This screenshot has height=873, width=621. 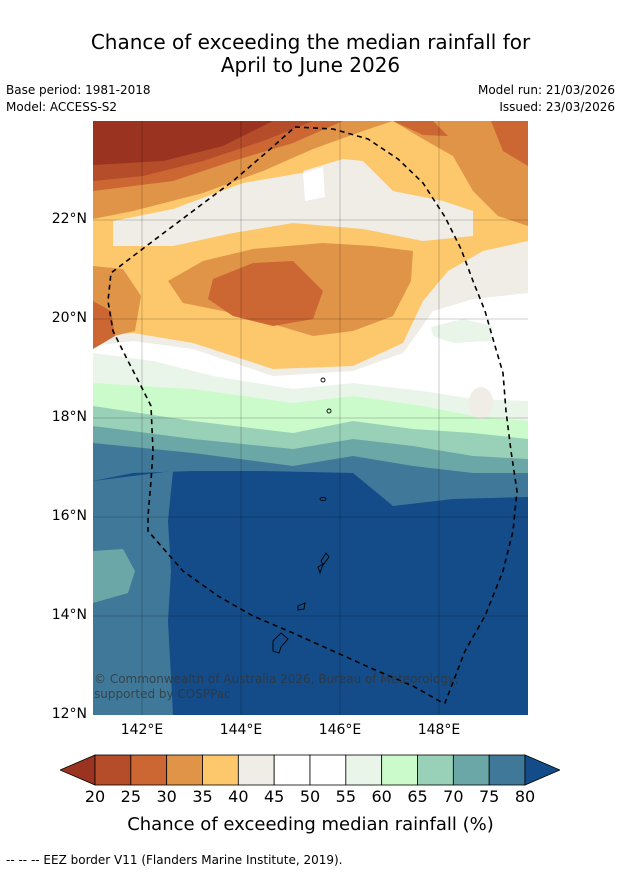 I want to click on model-name: Model: ACCESS-S2, so click(x=62, y=107).